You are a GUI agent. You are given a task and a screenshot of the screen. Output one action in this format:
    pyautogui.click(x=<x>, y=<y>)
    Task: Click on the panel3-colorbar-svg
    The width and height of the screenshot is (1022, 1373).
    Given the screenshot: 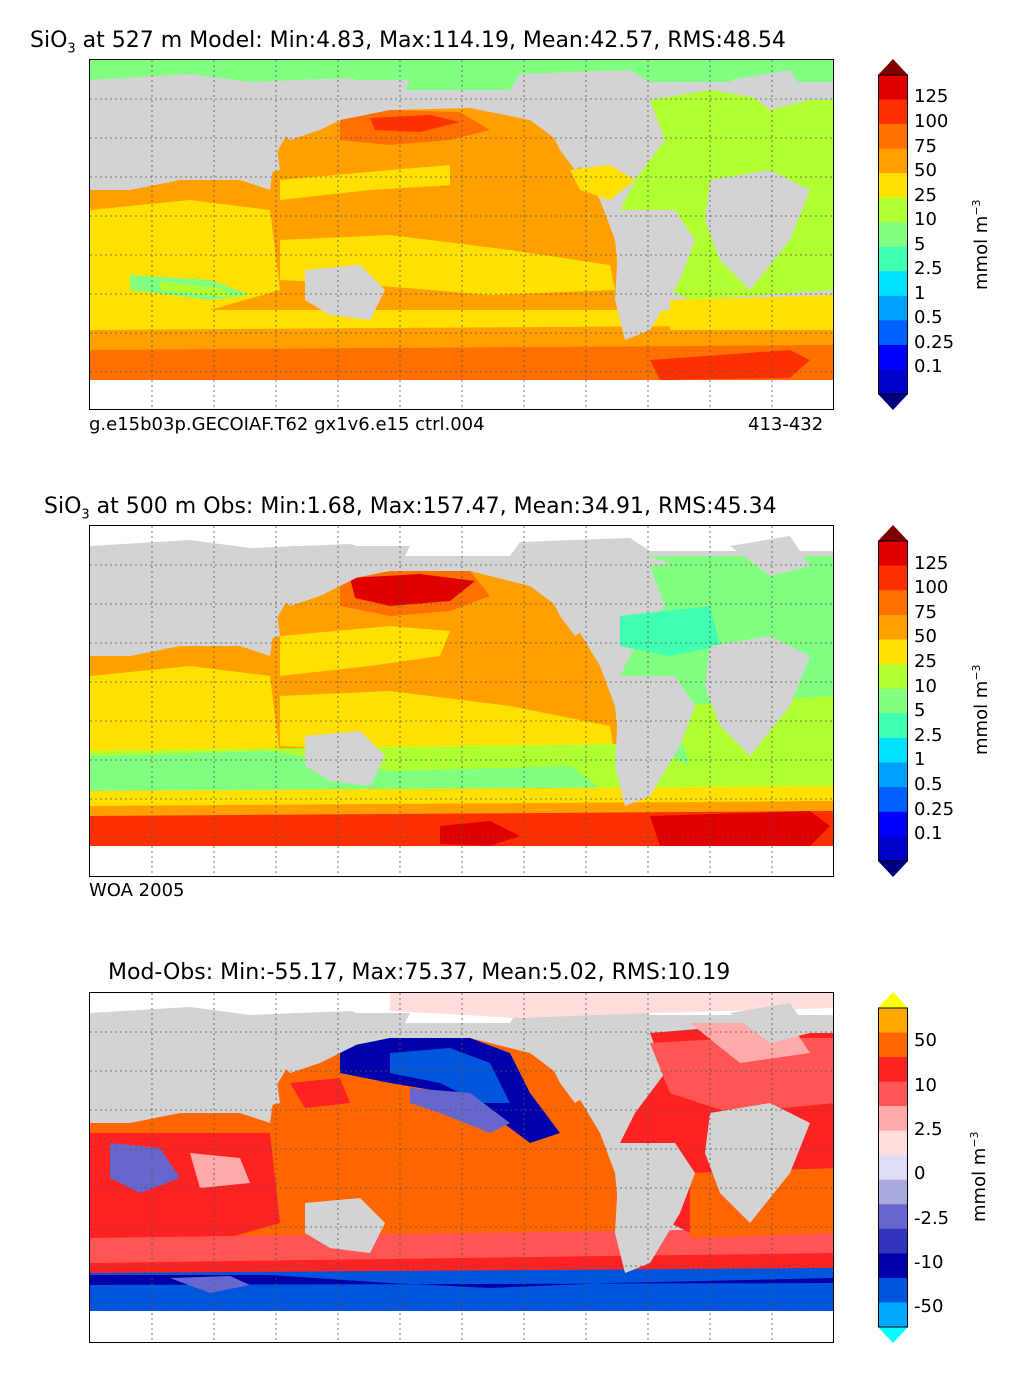 What is the action you would take?
    pyautogui.click(x=893, y=1167)
    